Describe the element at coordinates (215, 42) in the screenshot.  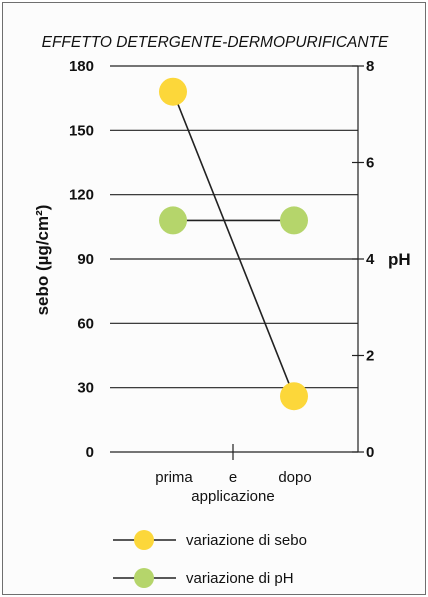
I see `chart-title: EFFETTO DETERGENTE-DERMOPURIFICANTE` at that location.